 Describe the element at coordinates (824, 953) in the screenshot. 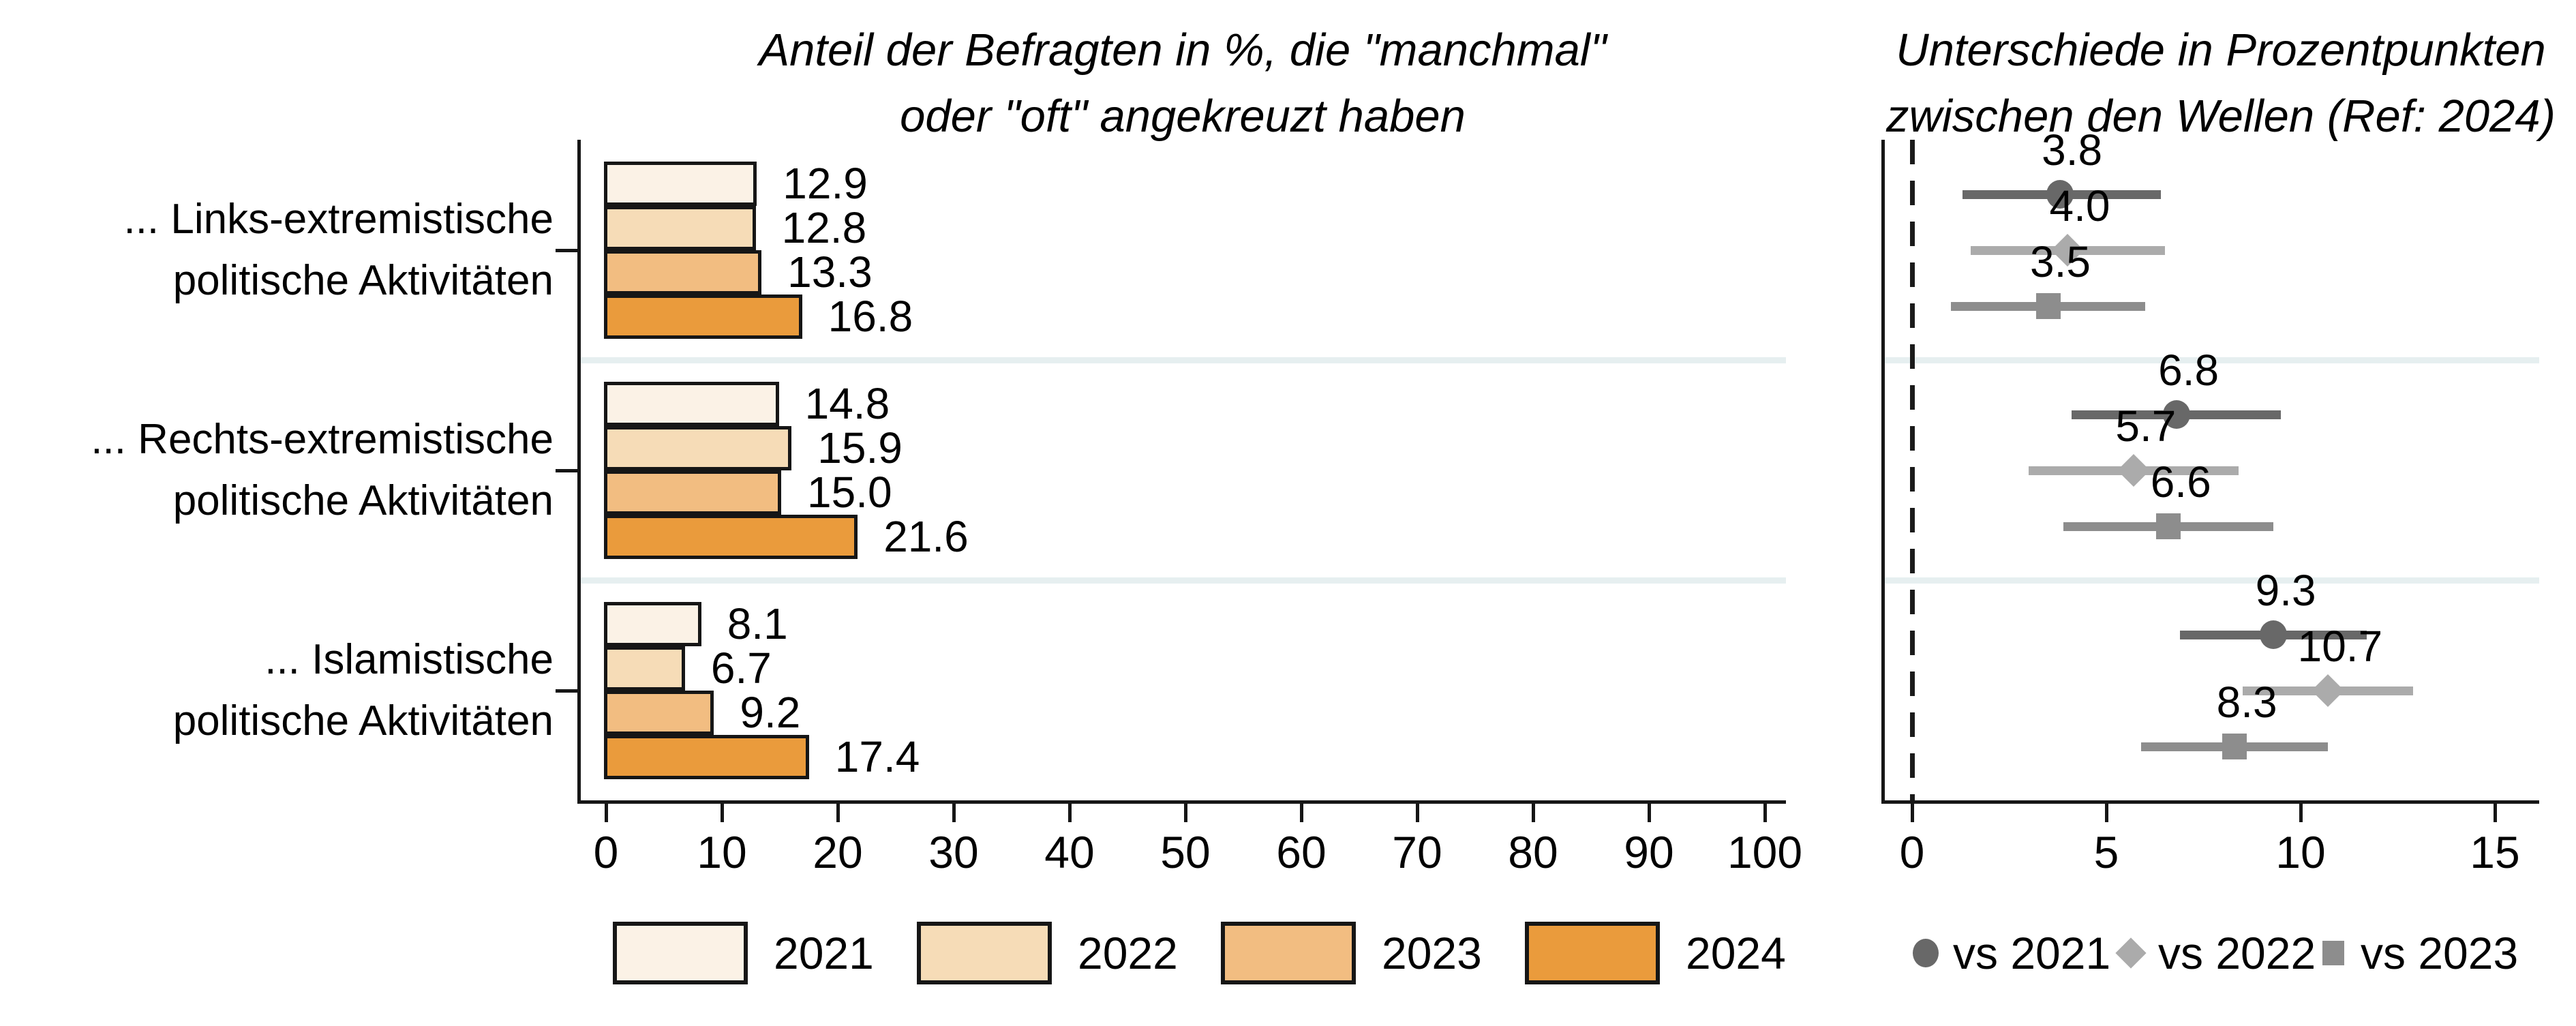

I see `legend-label-2021: 2021` at that location.